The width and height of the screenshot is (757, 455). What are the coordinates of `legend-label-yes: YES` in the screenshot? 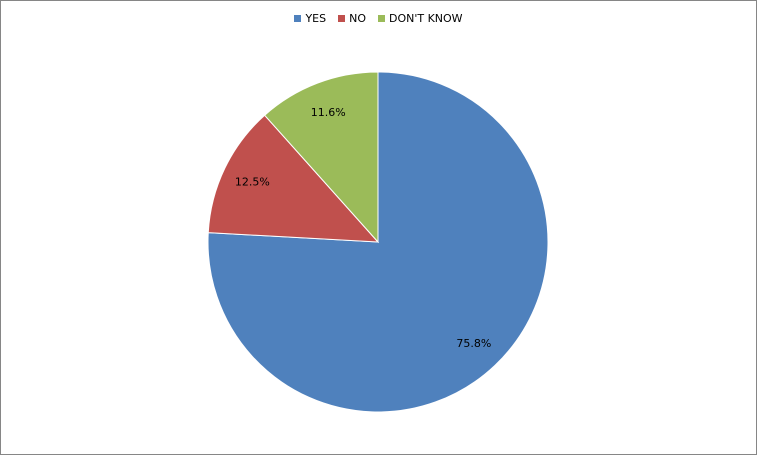 It's located at (316, 18).